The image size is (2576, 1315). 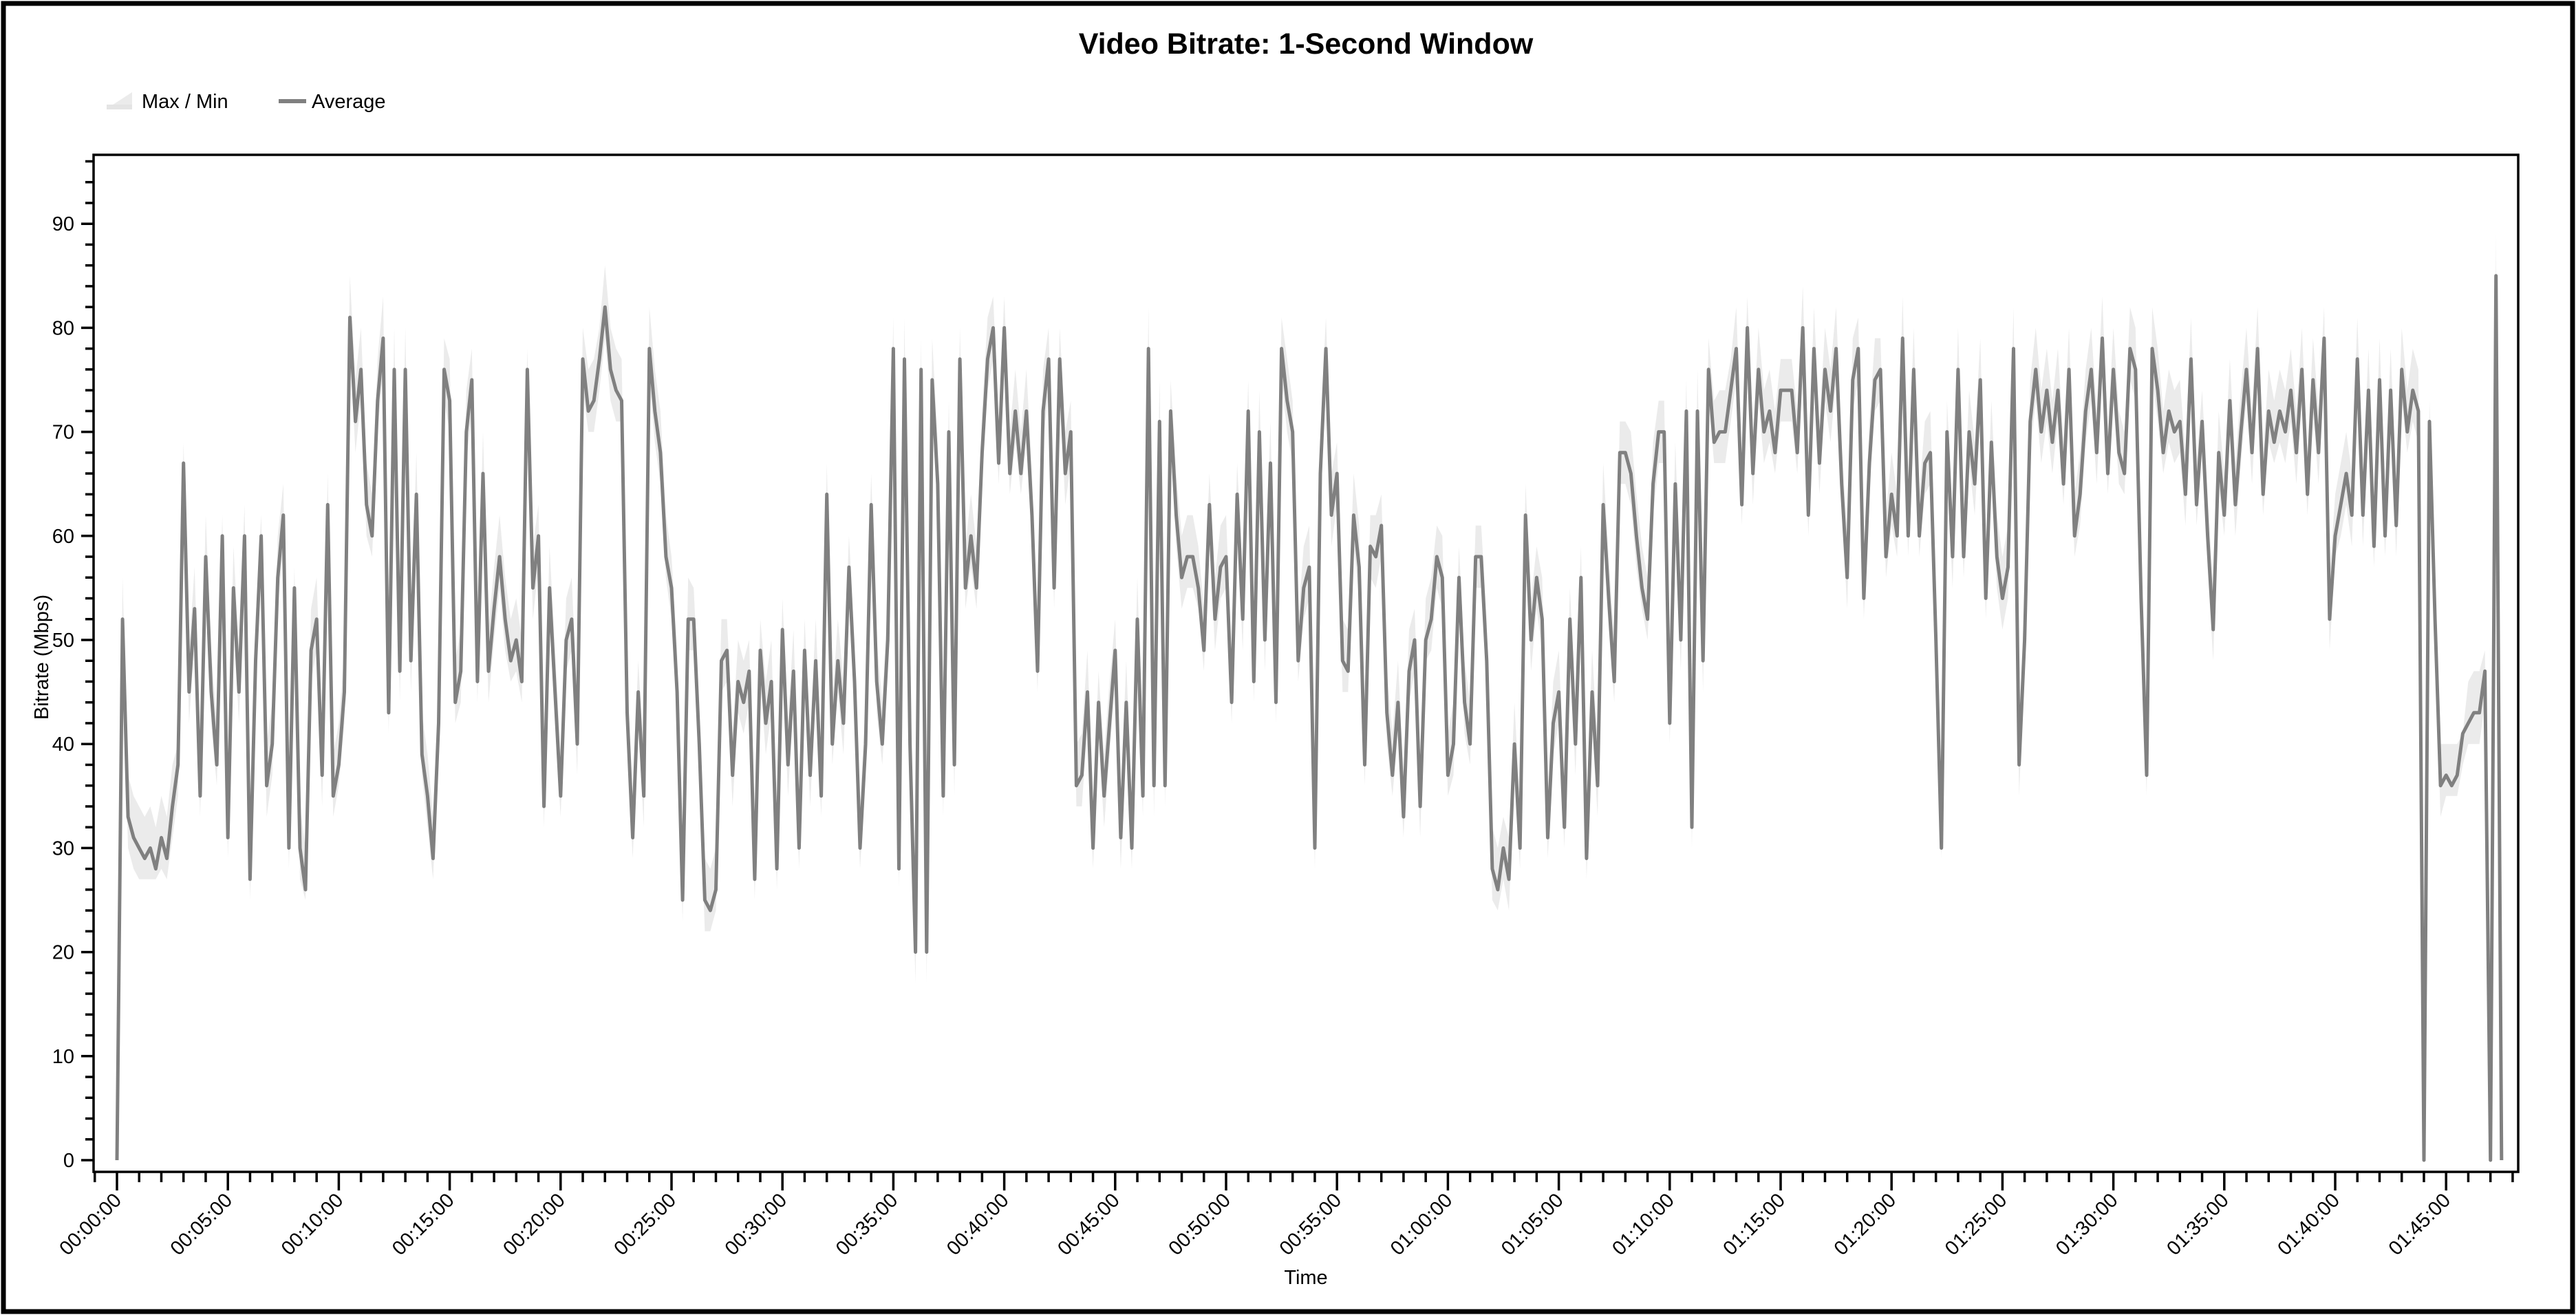 What do you see at coordinates (63, 745) in the screenshot?
I see `y-tick-label: 40` at bounding box center [63, 745].